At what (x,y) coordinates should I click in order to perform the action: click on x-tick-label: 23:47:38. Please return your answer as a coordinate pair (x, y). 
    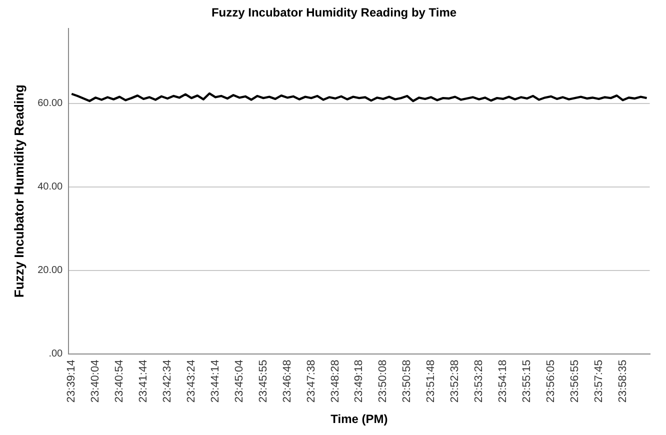
    Looking at the image, I should click on (311, 381).